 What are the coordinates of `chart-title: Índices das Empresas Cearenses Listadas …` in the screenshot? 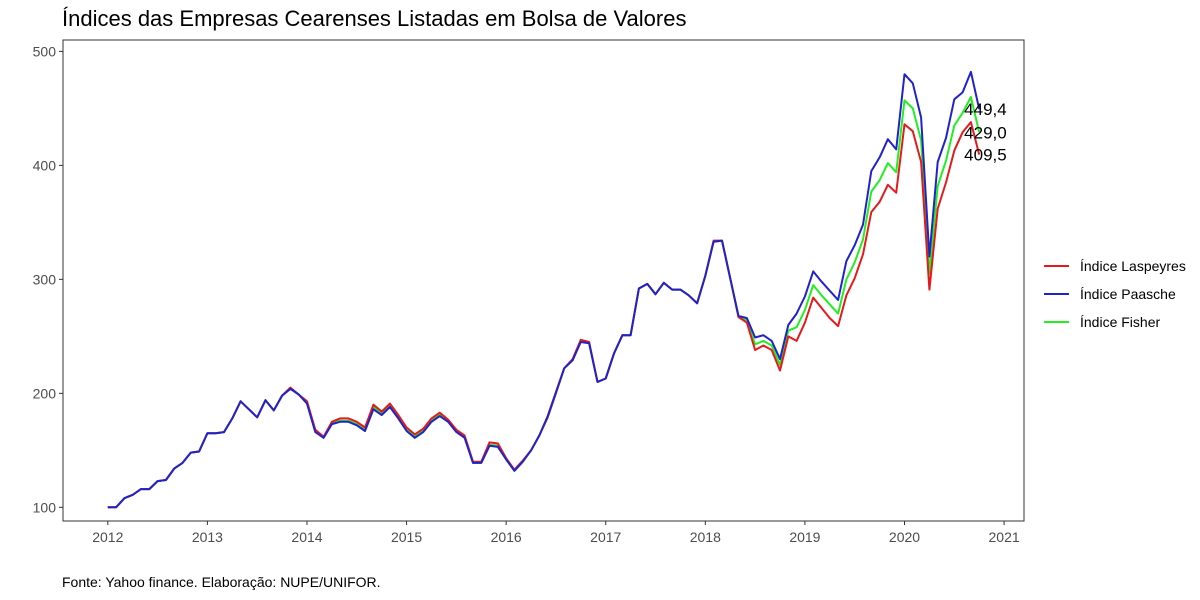 It's located at (374, 18).